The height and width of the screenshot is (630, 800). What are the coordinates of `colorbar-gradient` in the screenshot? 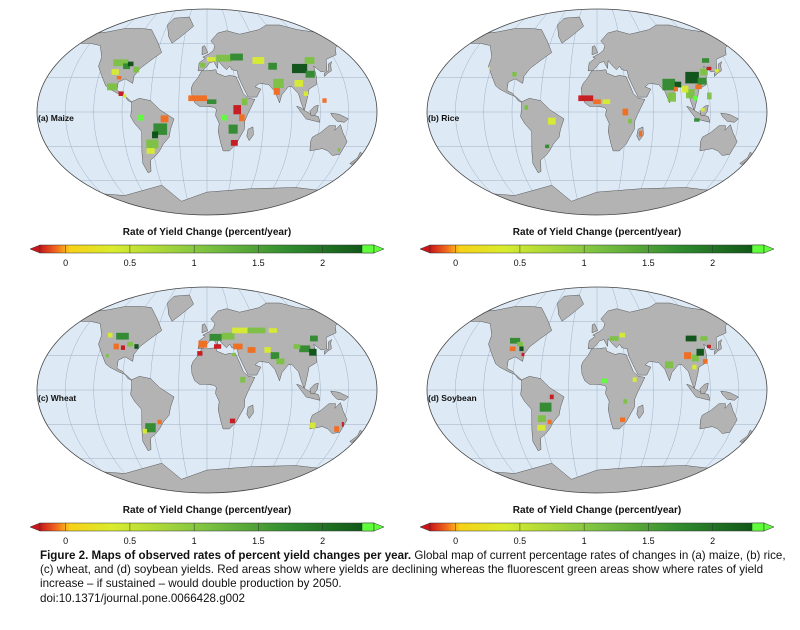 It's located at (207, 249).